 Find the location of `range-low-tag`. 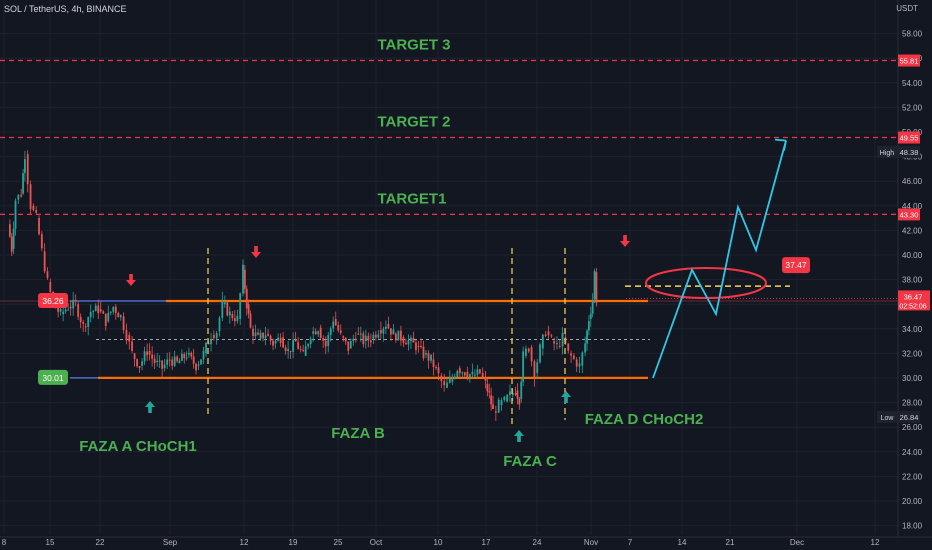

range-low-tag is located at coordinates (53, 377).